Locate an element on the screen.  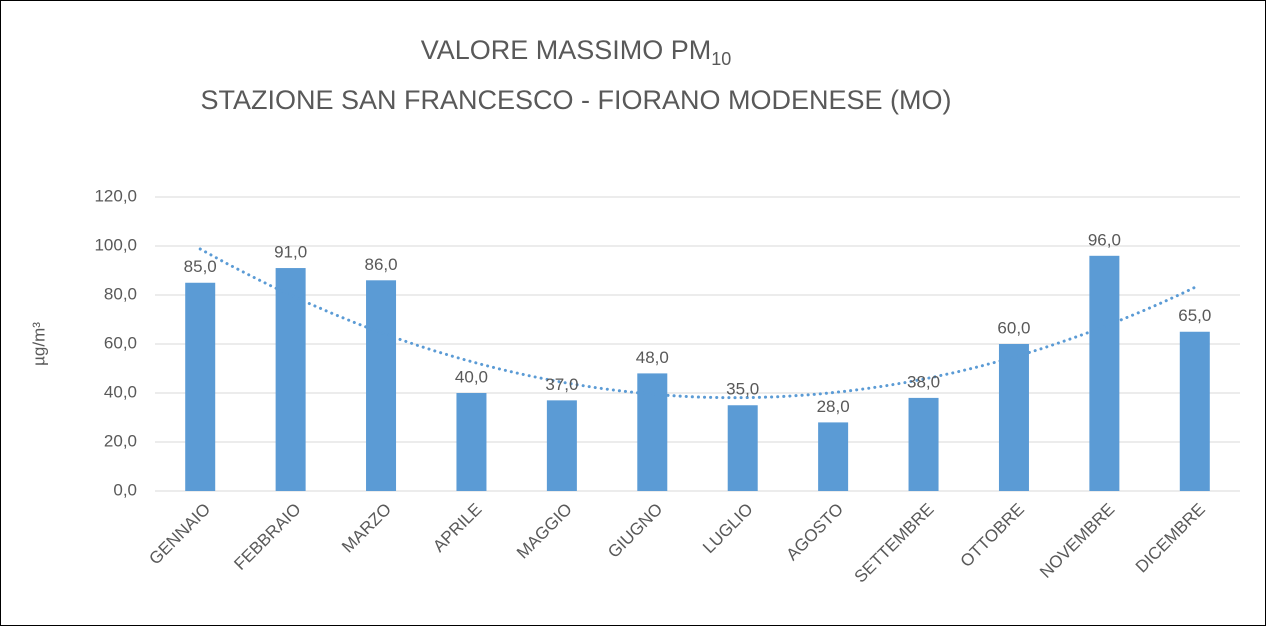
title-text: VALORE MASSIMO PM is located at coordinates (566, 50).